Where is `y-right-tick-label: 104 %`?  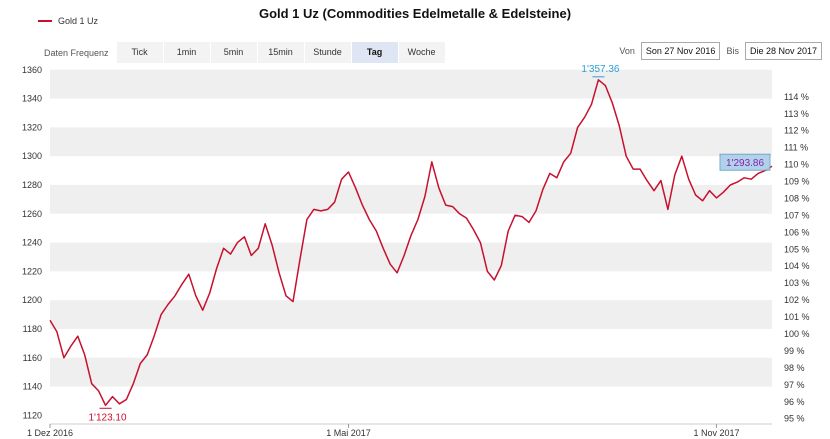 y-right-tick-label: 104 % is located at coordinates (797, 266).